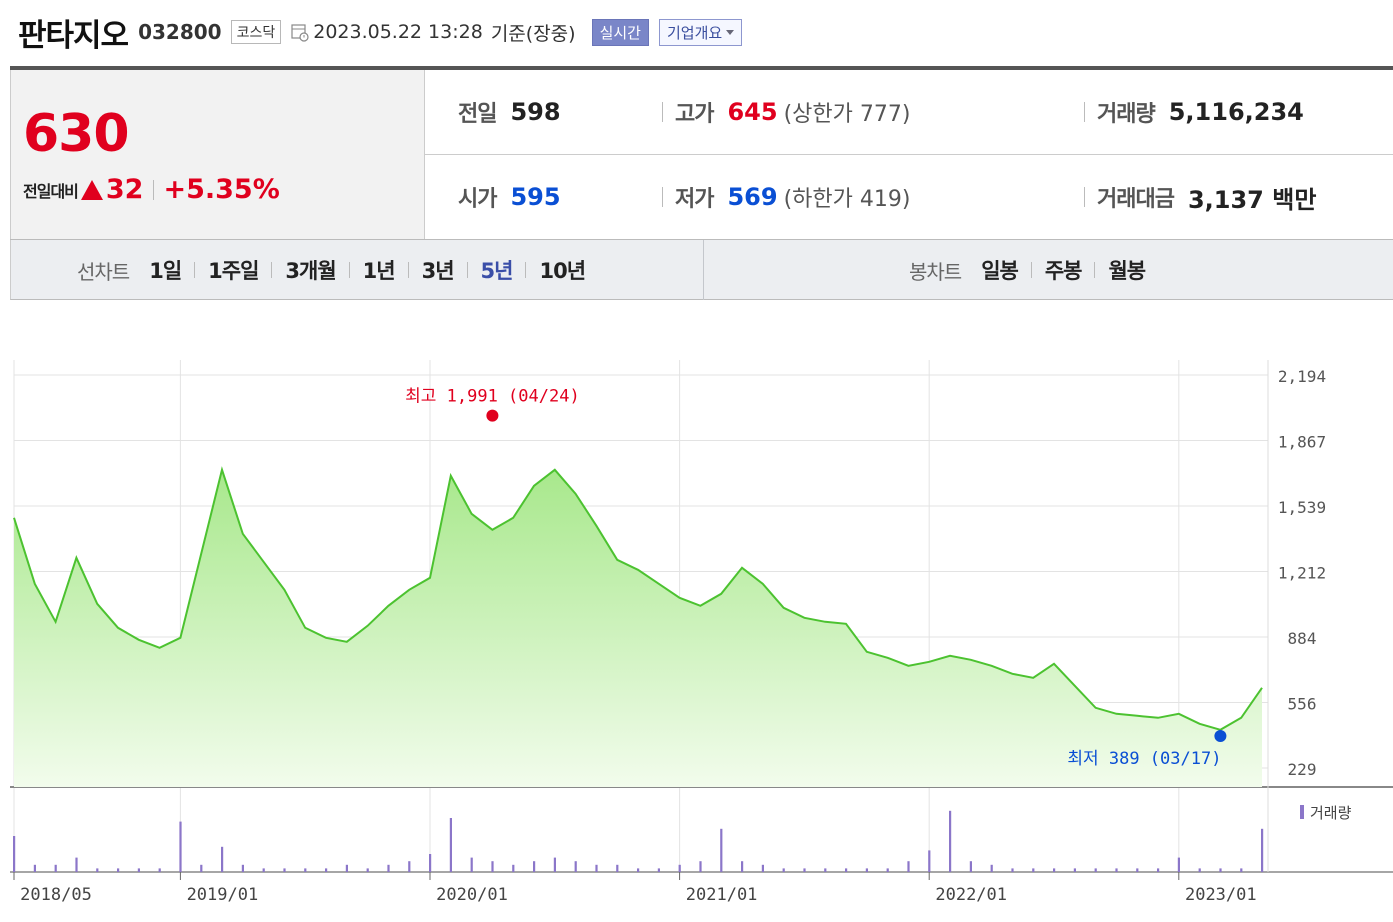  What do you see at coordinates (91, 189) in the screenshot?
I see `up-arrow-icon` at bounding box center [91, 189].